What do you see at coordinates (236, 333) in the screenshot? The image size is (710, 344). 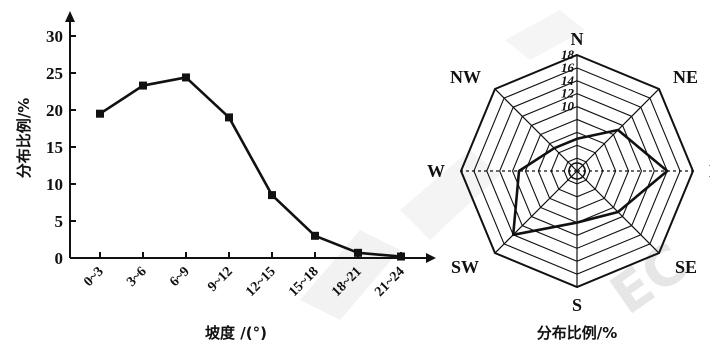 I see `x-axis-label: 坡度 /(°)` at bounding box center [236, 333].